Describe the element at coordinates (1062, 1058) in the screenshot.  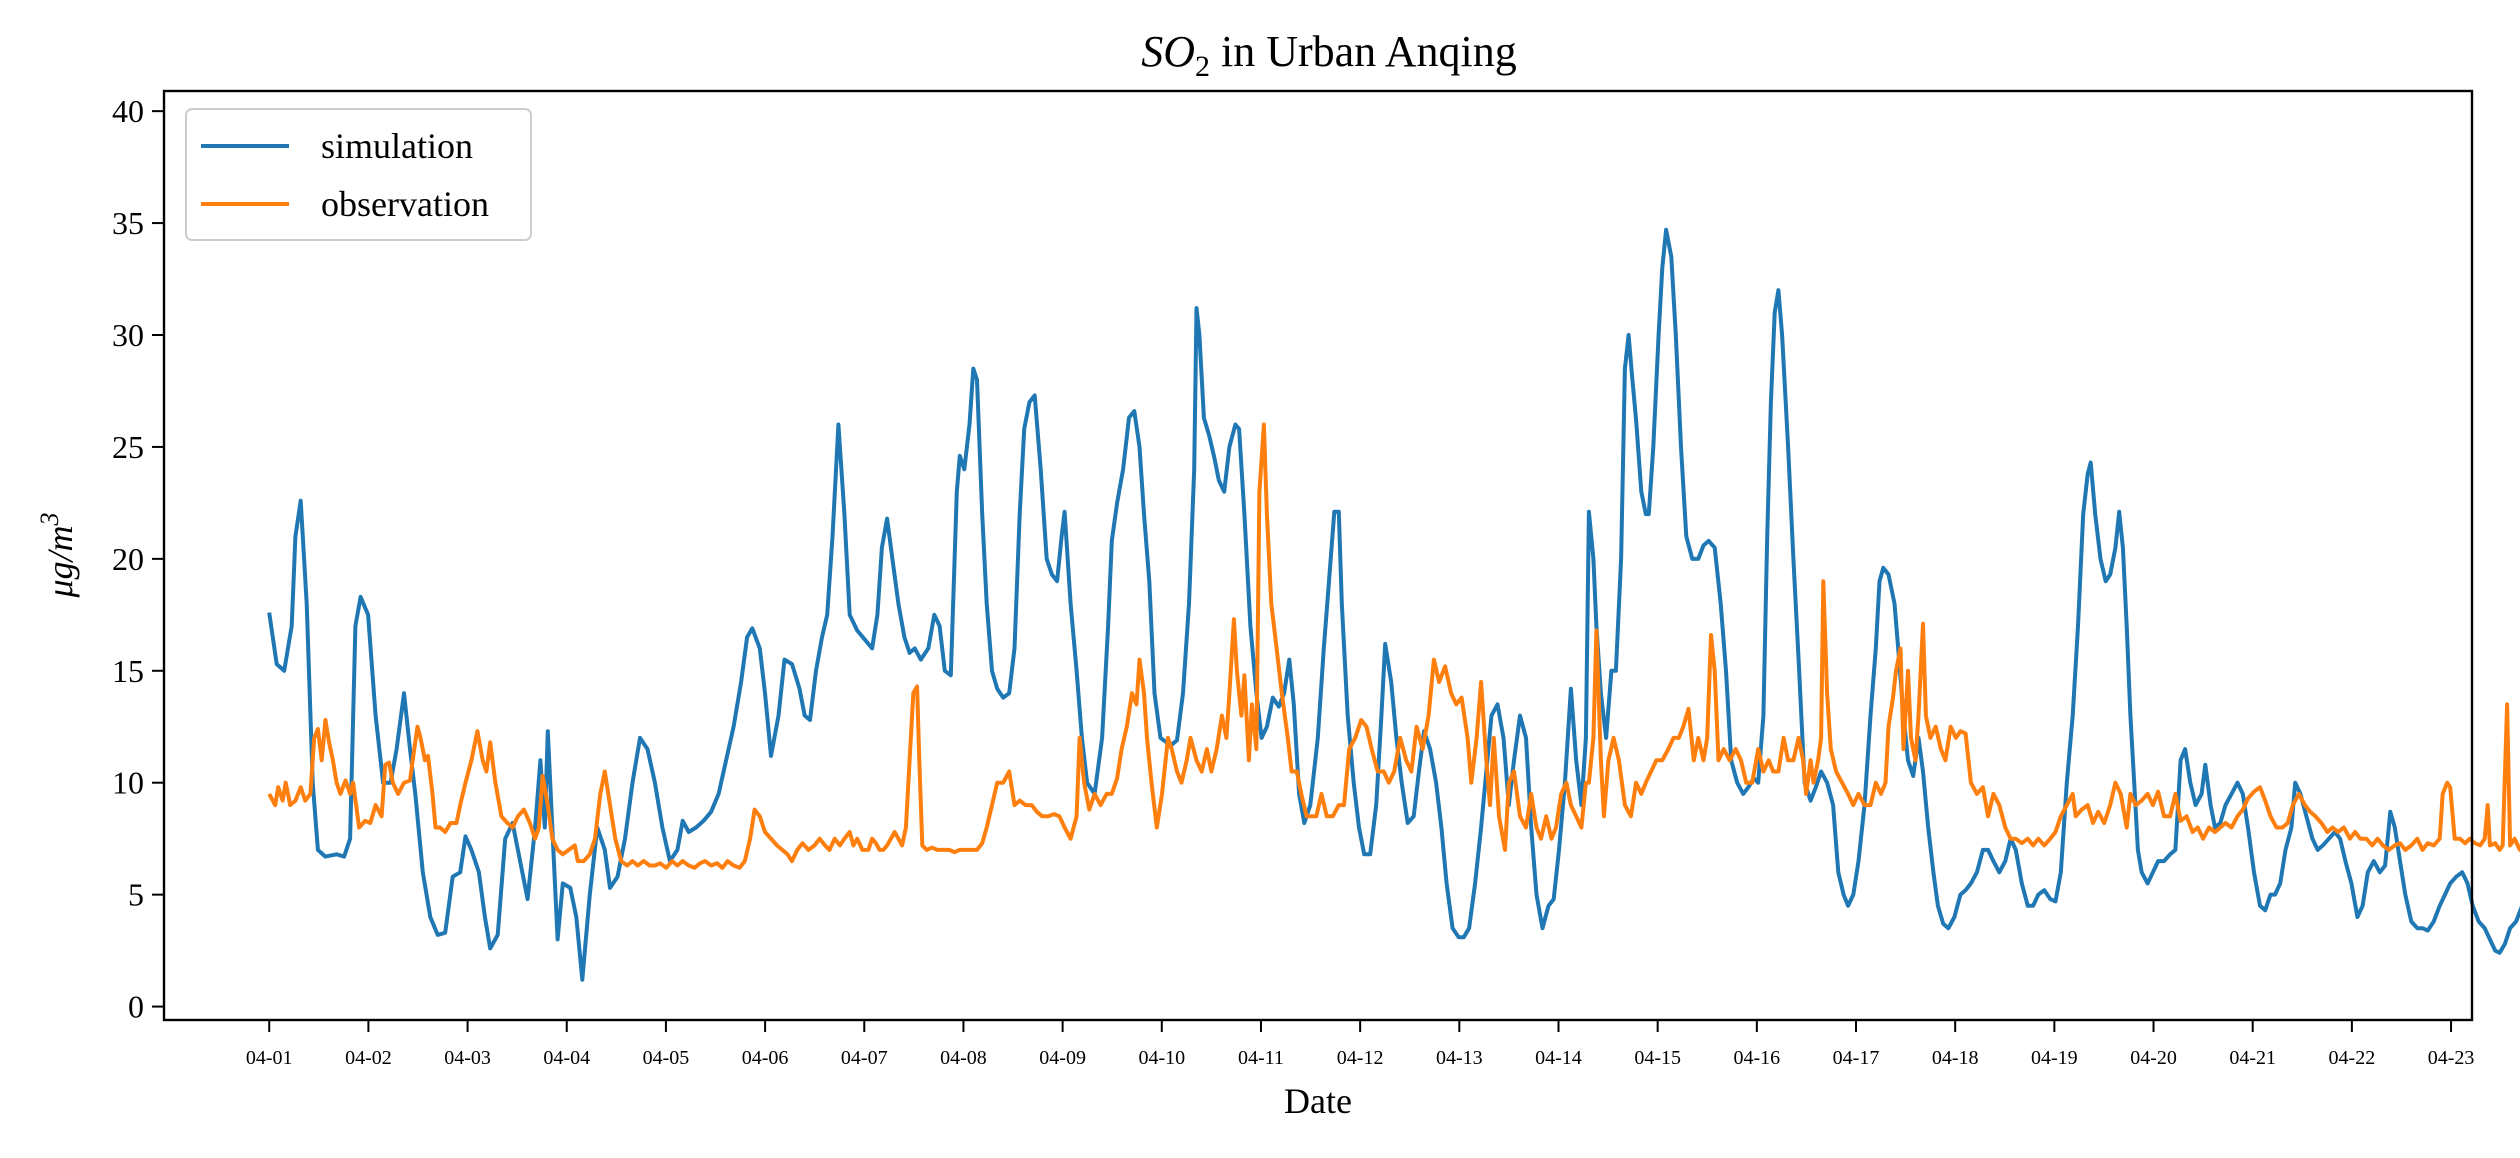
I see `x-tick-label: 04-09` at that location.